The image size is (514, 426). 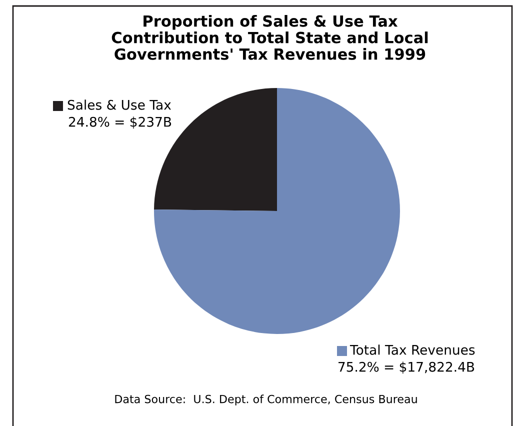 I want to click on chart-title: Proportion of Sales & Use Tax Contribution to Total State and Local Governments' Tax Revenues in 1999, so click(x=270, y=37).